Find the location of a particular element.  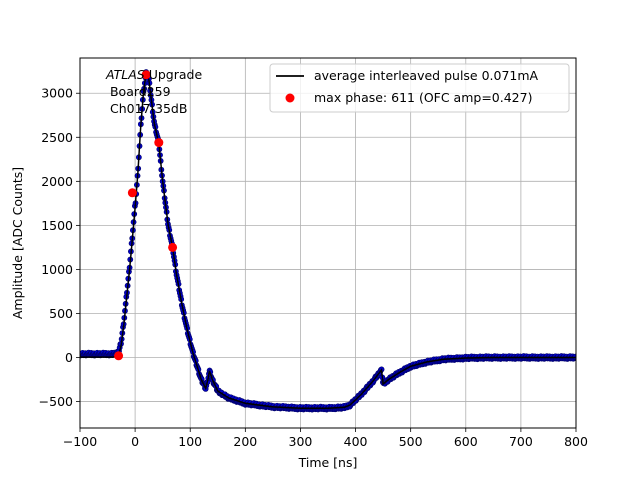

y-tick-label: −500 is located at coordinates (56, 401).